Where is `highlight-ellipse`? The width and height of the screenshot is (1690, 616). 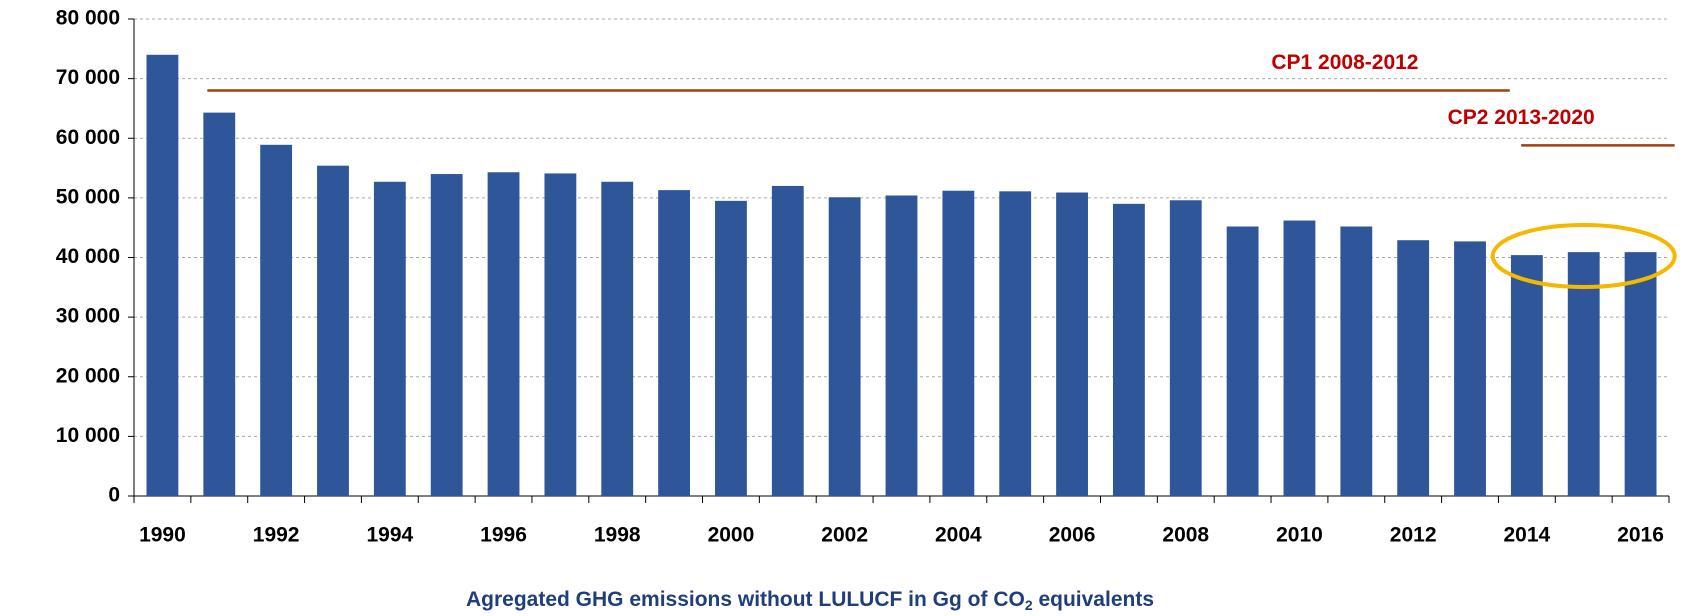 highlight-ellipse is located at coordinates (1583, 256).